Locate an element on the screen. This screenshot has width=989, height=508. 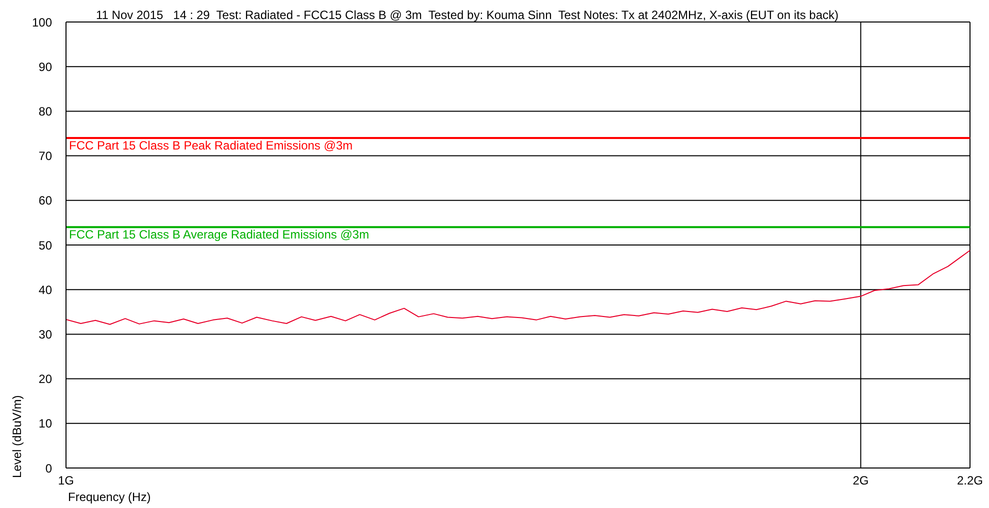
chart-title: 11 Nov 2015 14 : 29 Test: Radiated - FCC15 Class B @ 3m Tested by: Kouma Sinn Test Notes: Tx at 2402MHz, X-axis (EUT on its back) is located at coordinates (467, 15).